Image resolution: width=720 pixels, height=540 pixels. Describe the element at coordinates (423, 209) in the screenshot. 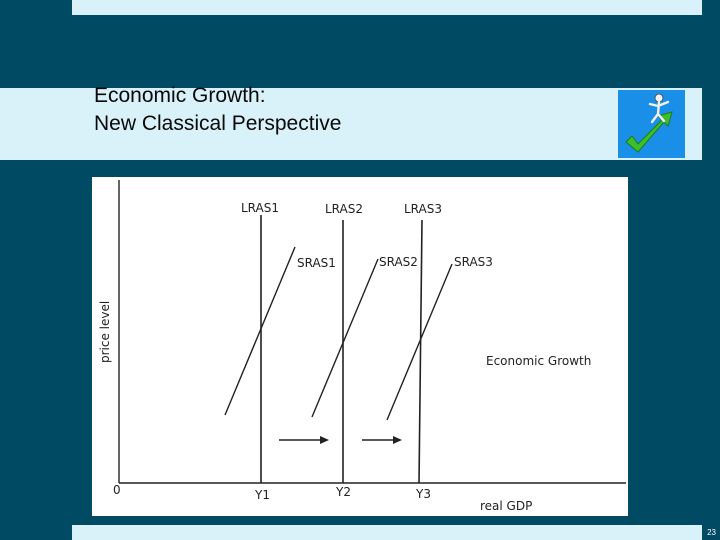

I see `lras3-label: LRAS3` at that location.